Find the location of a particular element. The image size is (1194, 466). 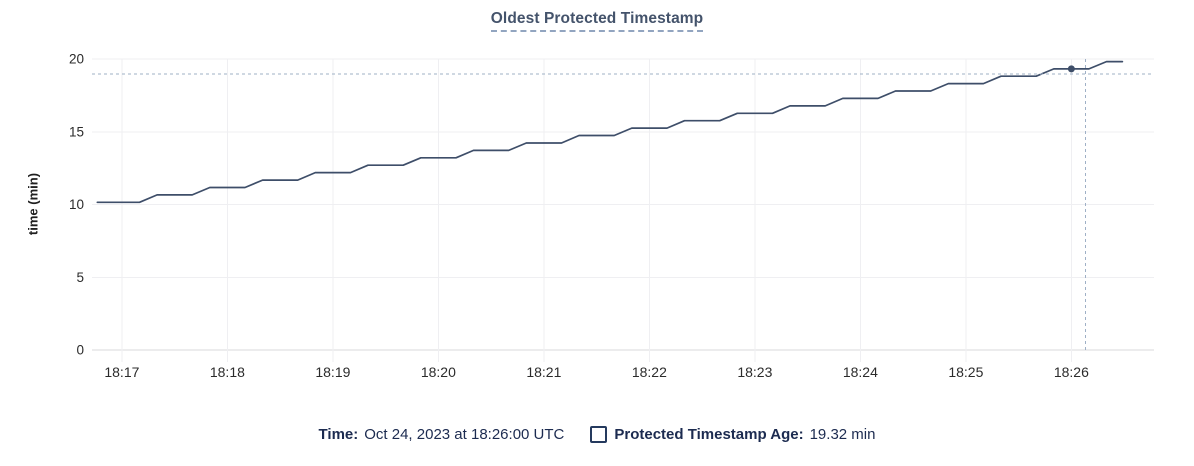

chart-title: Oldest Protected Timestamp is located at coordinates (597, 21).